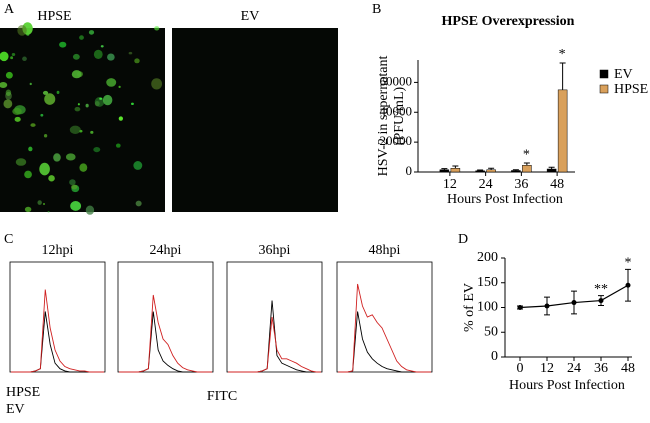 This screenshot has width=650, height=423. What do you see at coordinates (82, 120) in the screenshot?
I see `micrograph` at bounding box center [82, 120].